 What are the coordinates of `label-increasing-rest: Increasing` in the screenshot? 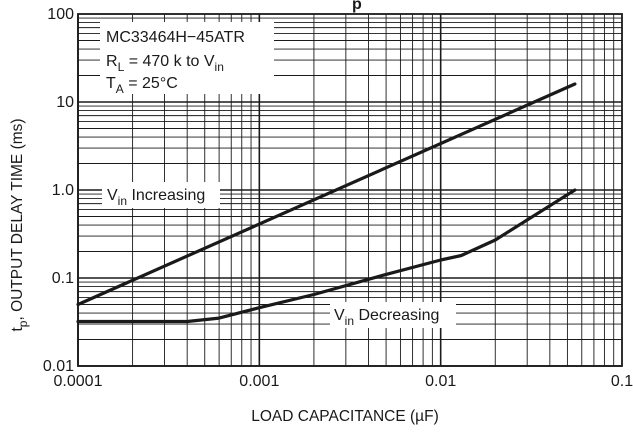 It's located at (166, 195).